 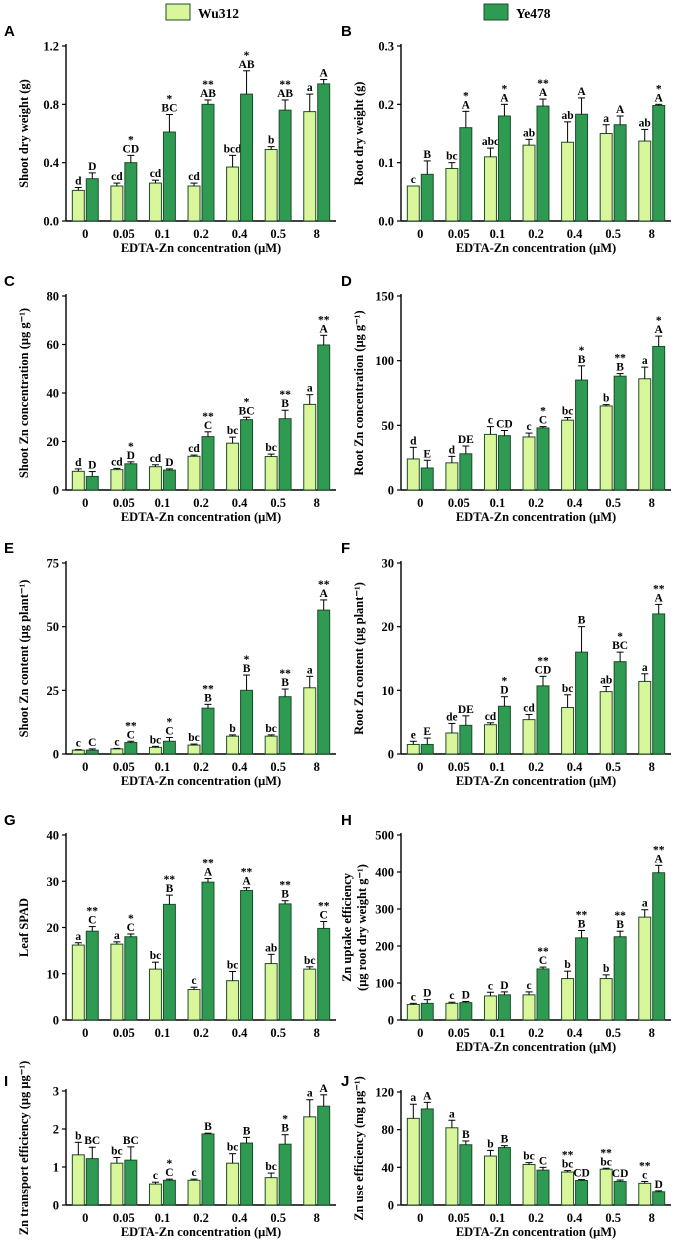 What do you see at coordinates (24, 393) in the screenshot?
I see `y-axis-label: Shoot Zn concentration (μg g⁻¹)` at bounding box center [24, 393].